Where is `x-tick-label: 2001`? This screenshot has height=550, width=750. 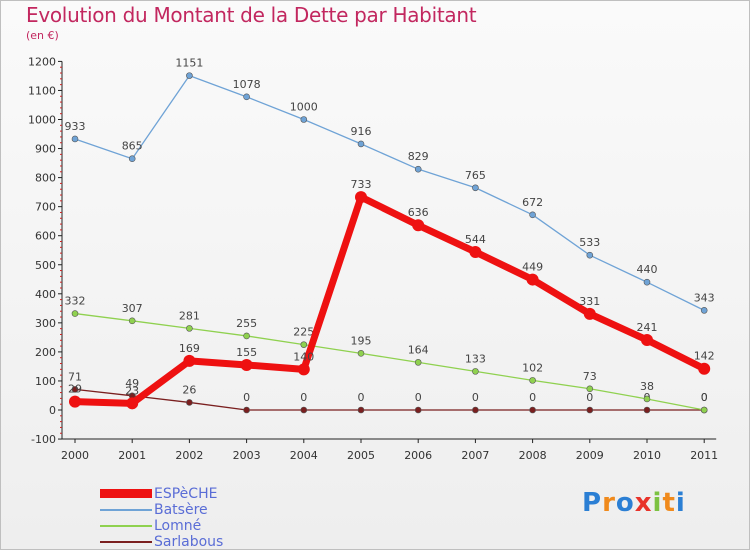 x-tick-label: 2001 is located at coordinates (132, 455).